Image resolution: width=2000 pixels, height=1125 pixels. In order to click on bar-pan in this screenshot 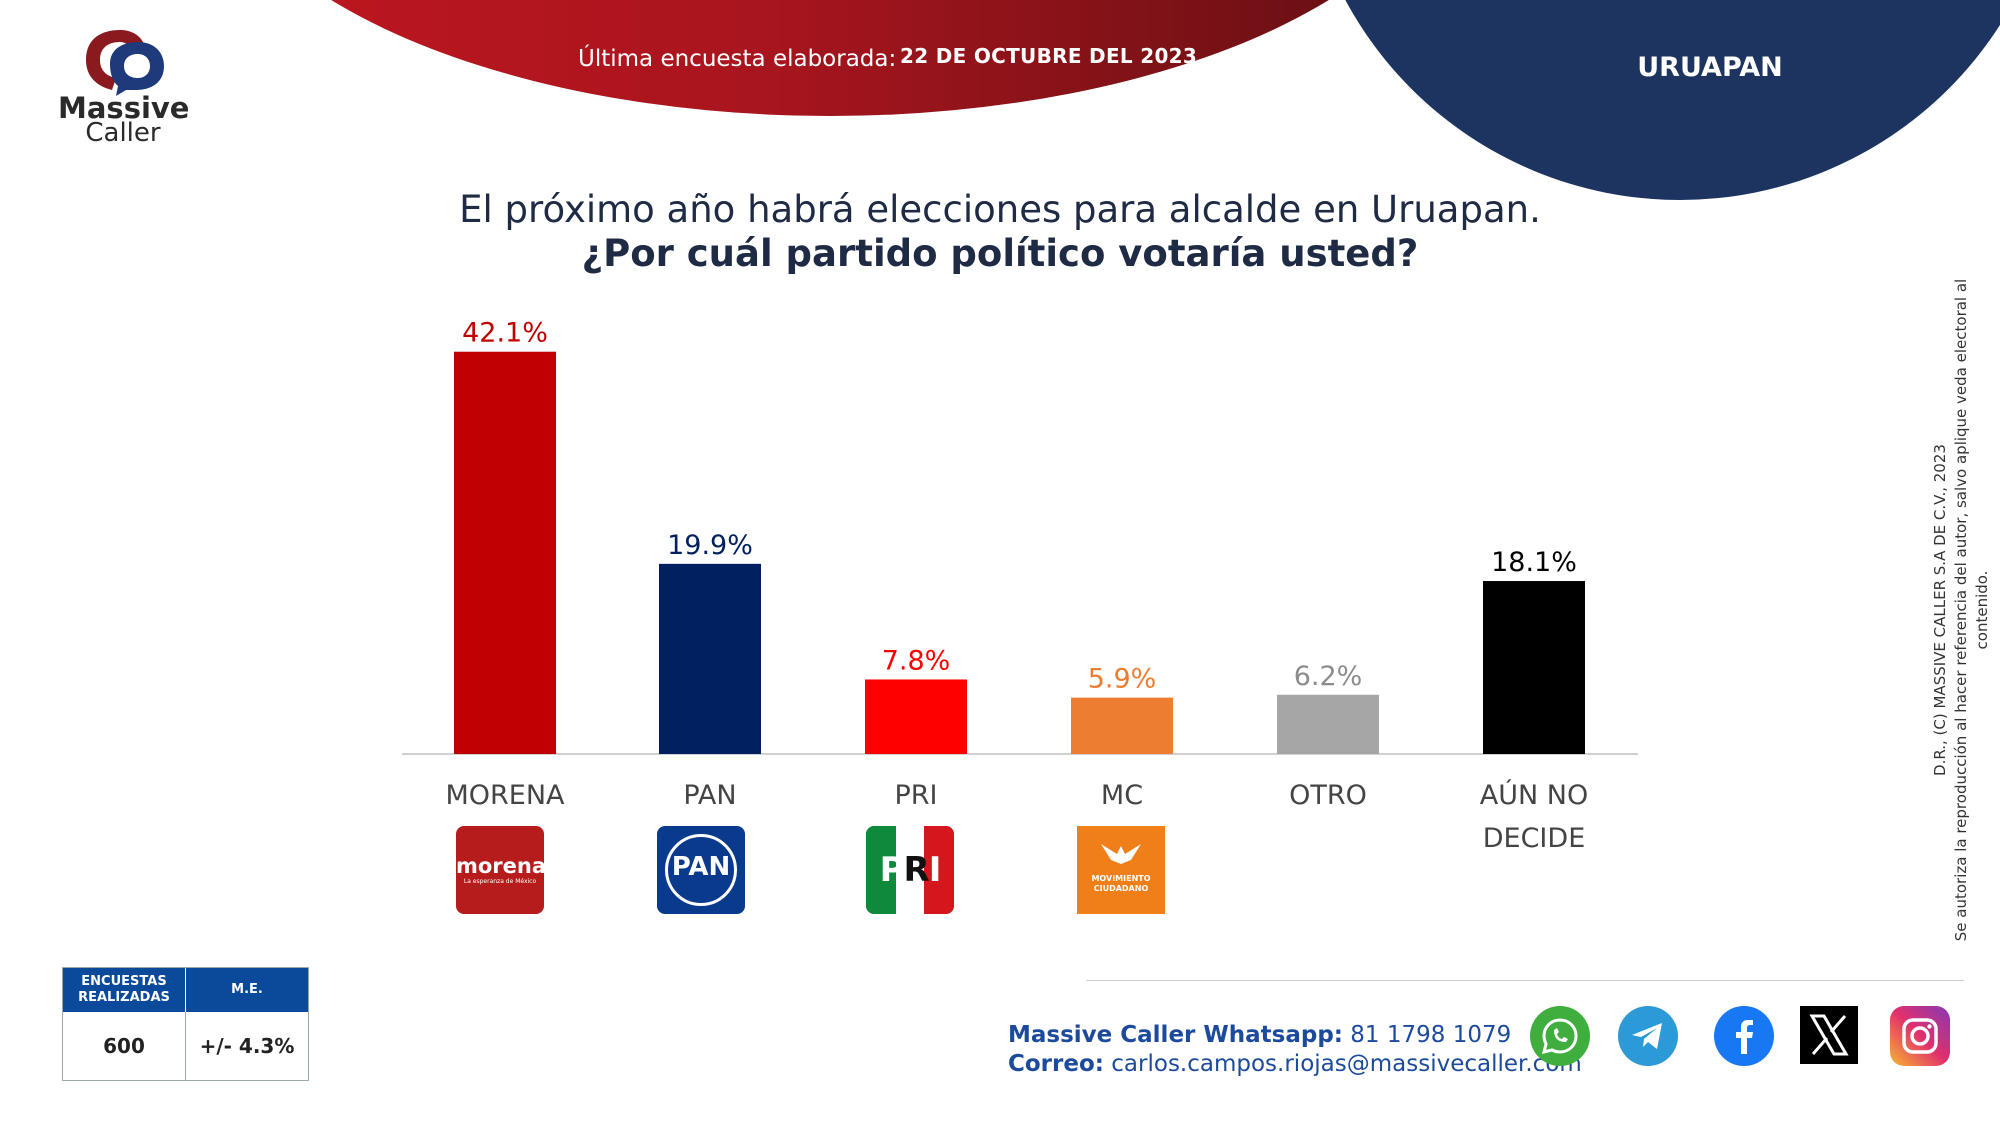, I will do `click(710, 658)`.